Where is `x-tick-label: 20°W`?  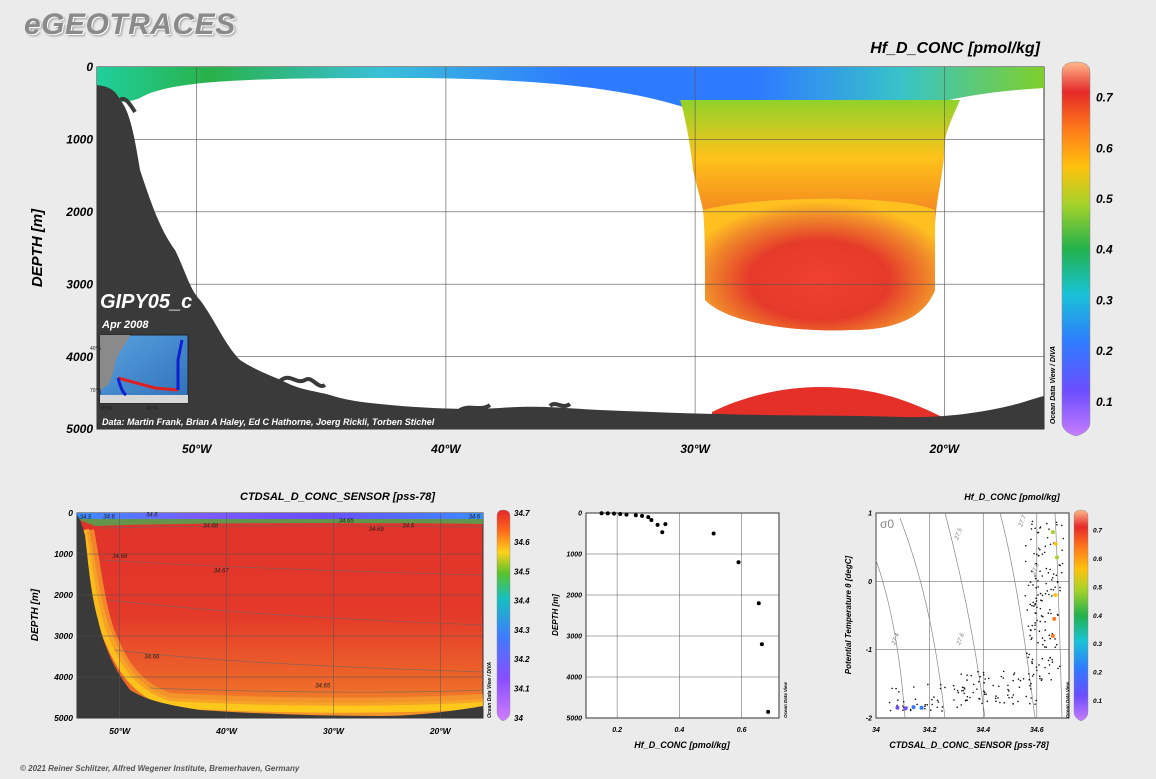 x-tick-label: 20°W is located at coordinates (440, 731).